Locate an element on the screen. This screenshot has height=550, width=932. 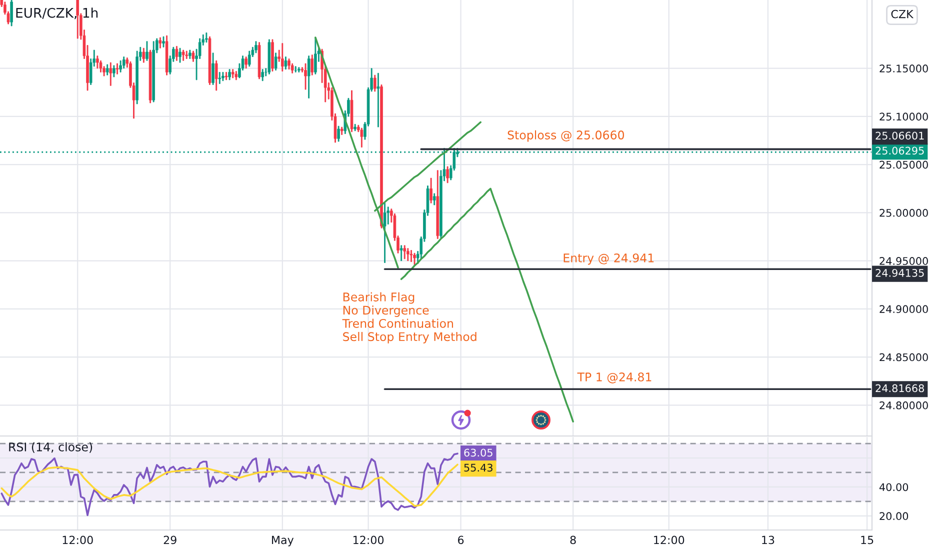
y-tick-label: 25.15000 is located at coordinates (904, 68).